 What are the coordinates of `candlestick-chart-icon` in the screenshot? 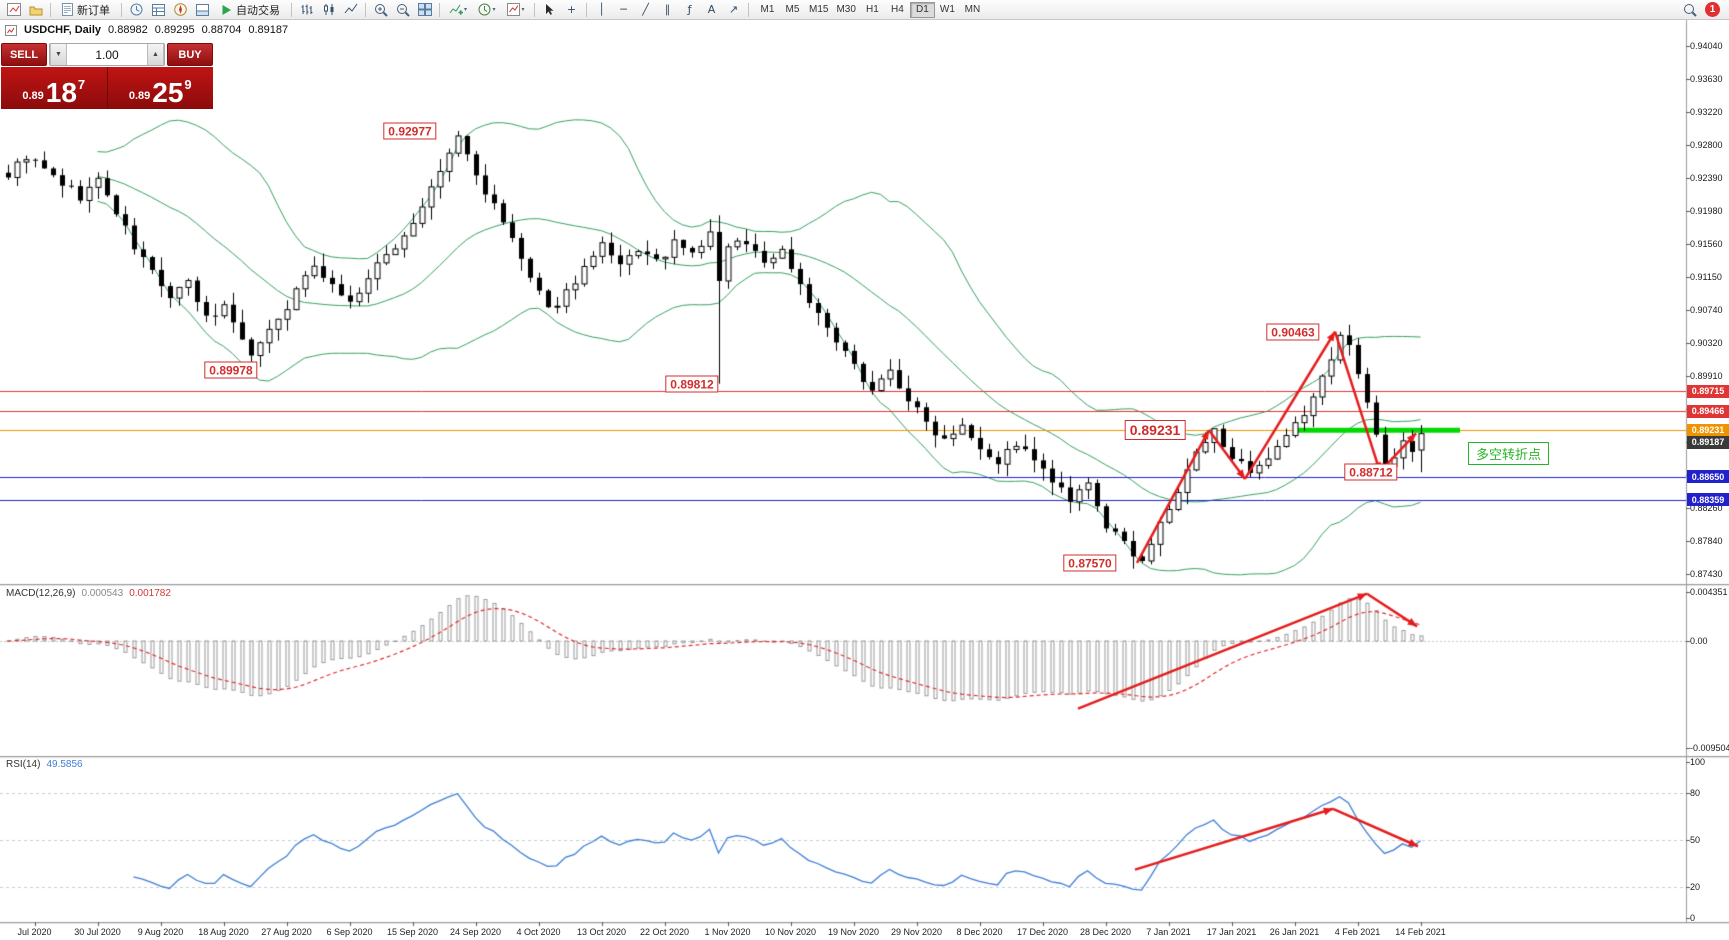 It's located at (328, 9).